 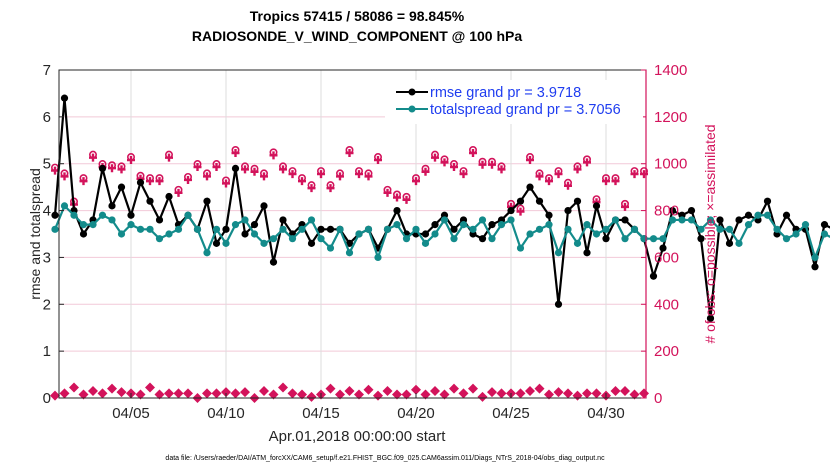 I want to click on y-tick-label: 0, so click(x=47, y=398).